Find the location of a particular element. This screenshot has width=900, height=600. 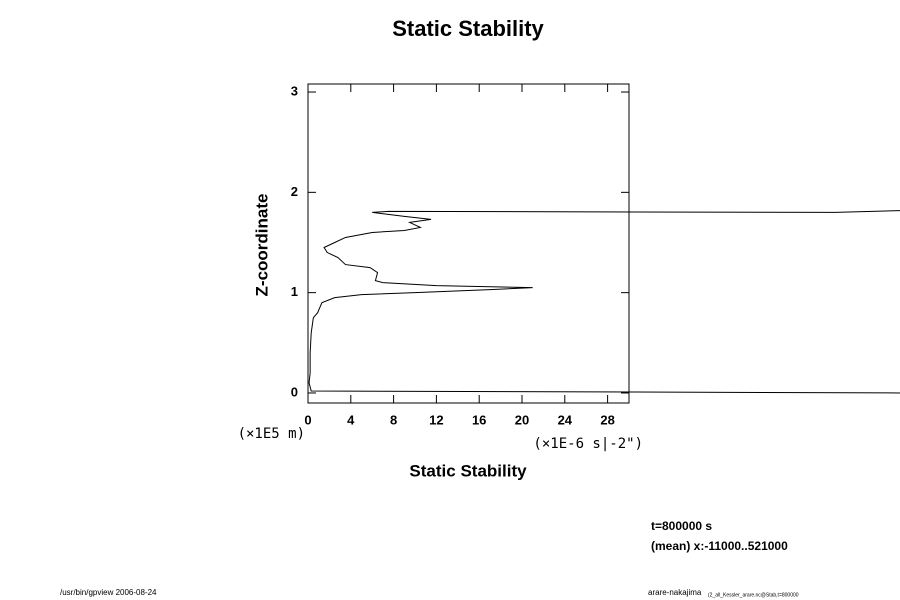

x-tick-label: 8 is located at coordinates (393, 419).